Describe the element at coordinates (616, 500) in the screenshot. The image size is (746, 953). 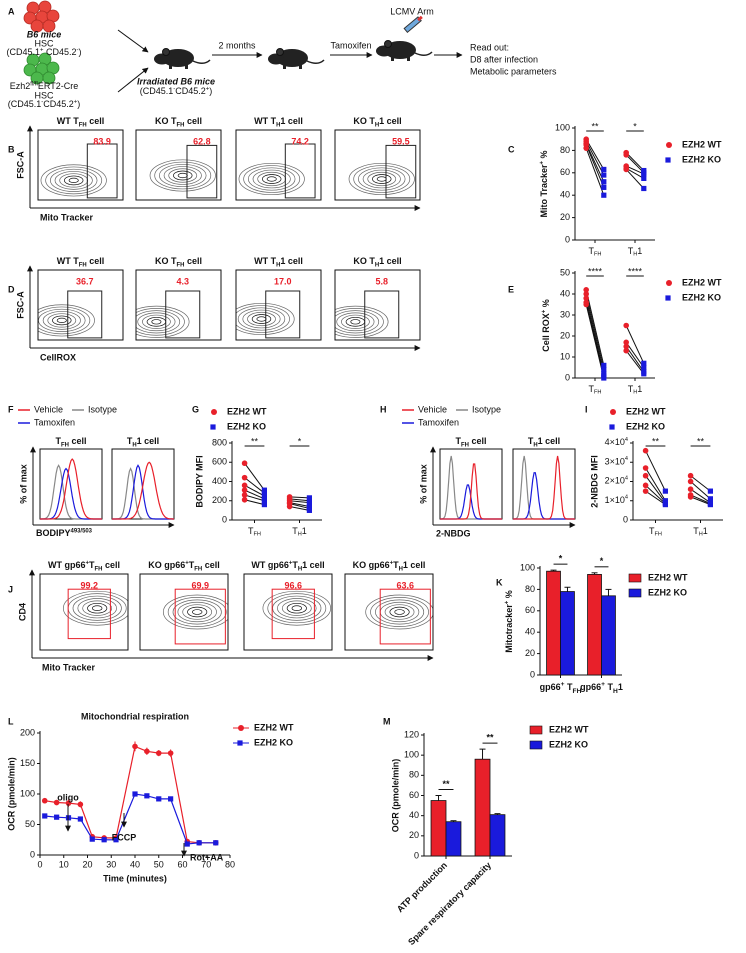
I see `y-tick-label: 1×10⁴` at that location.